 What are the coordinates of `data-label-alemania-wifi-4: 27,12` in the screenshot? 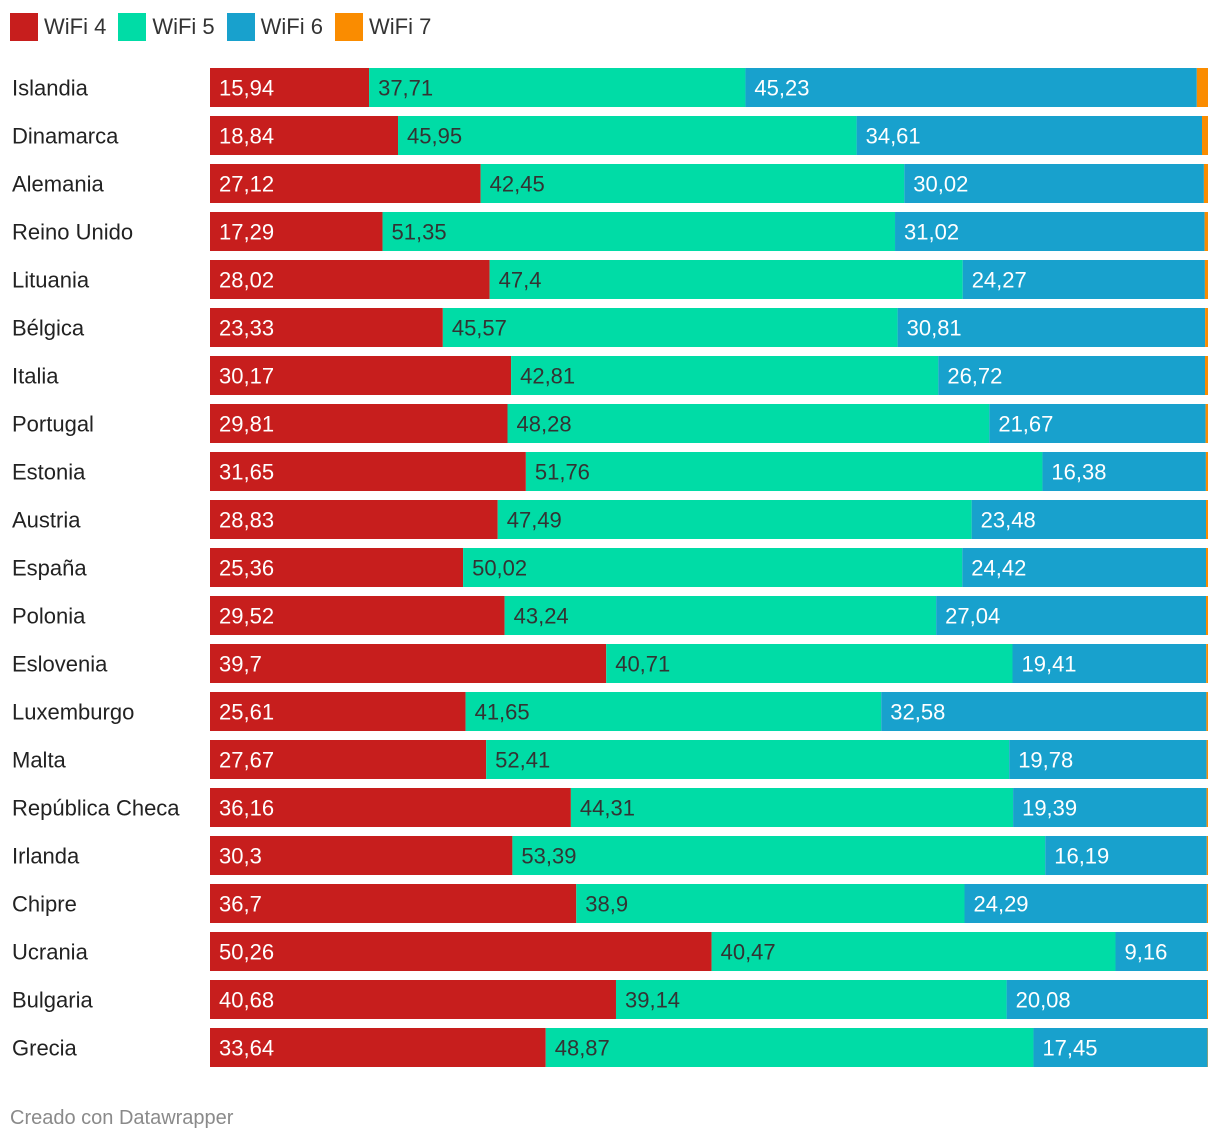 It's located at (246, 184).